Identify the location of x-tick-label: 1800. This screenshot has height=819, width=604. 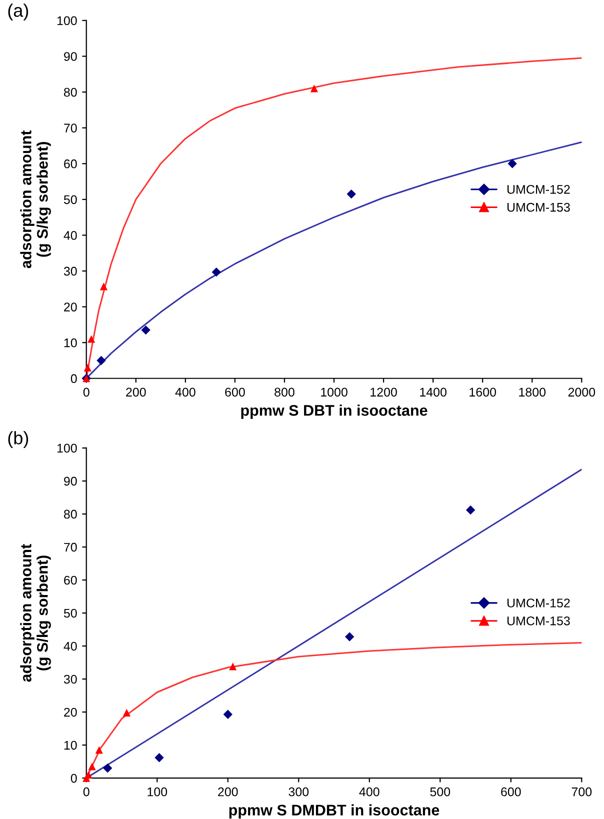
(532, 392).